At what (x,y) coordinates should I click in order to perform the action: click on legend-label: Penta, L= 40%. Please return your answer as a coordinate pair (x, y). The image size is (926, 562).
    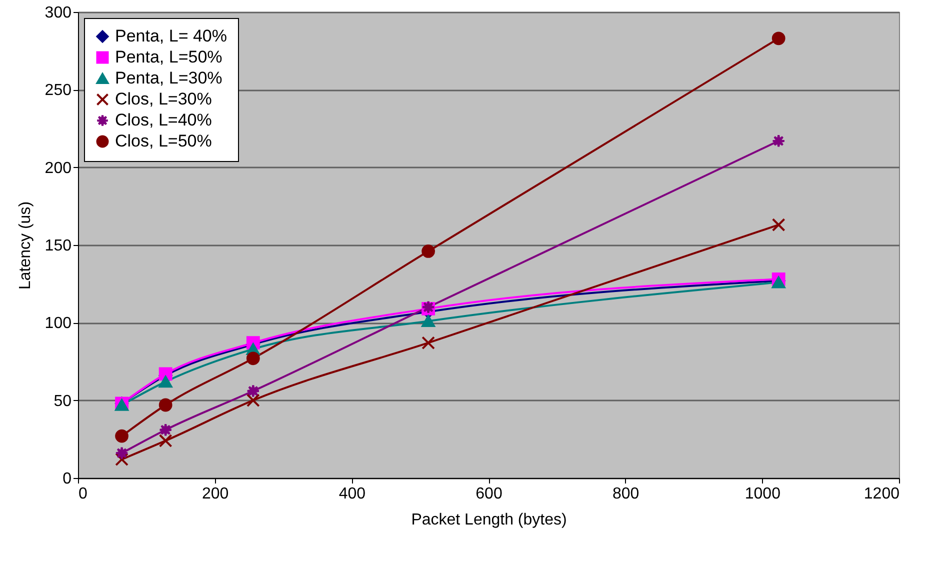
    Looking at the image, I should click on (171, 36).